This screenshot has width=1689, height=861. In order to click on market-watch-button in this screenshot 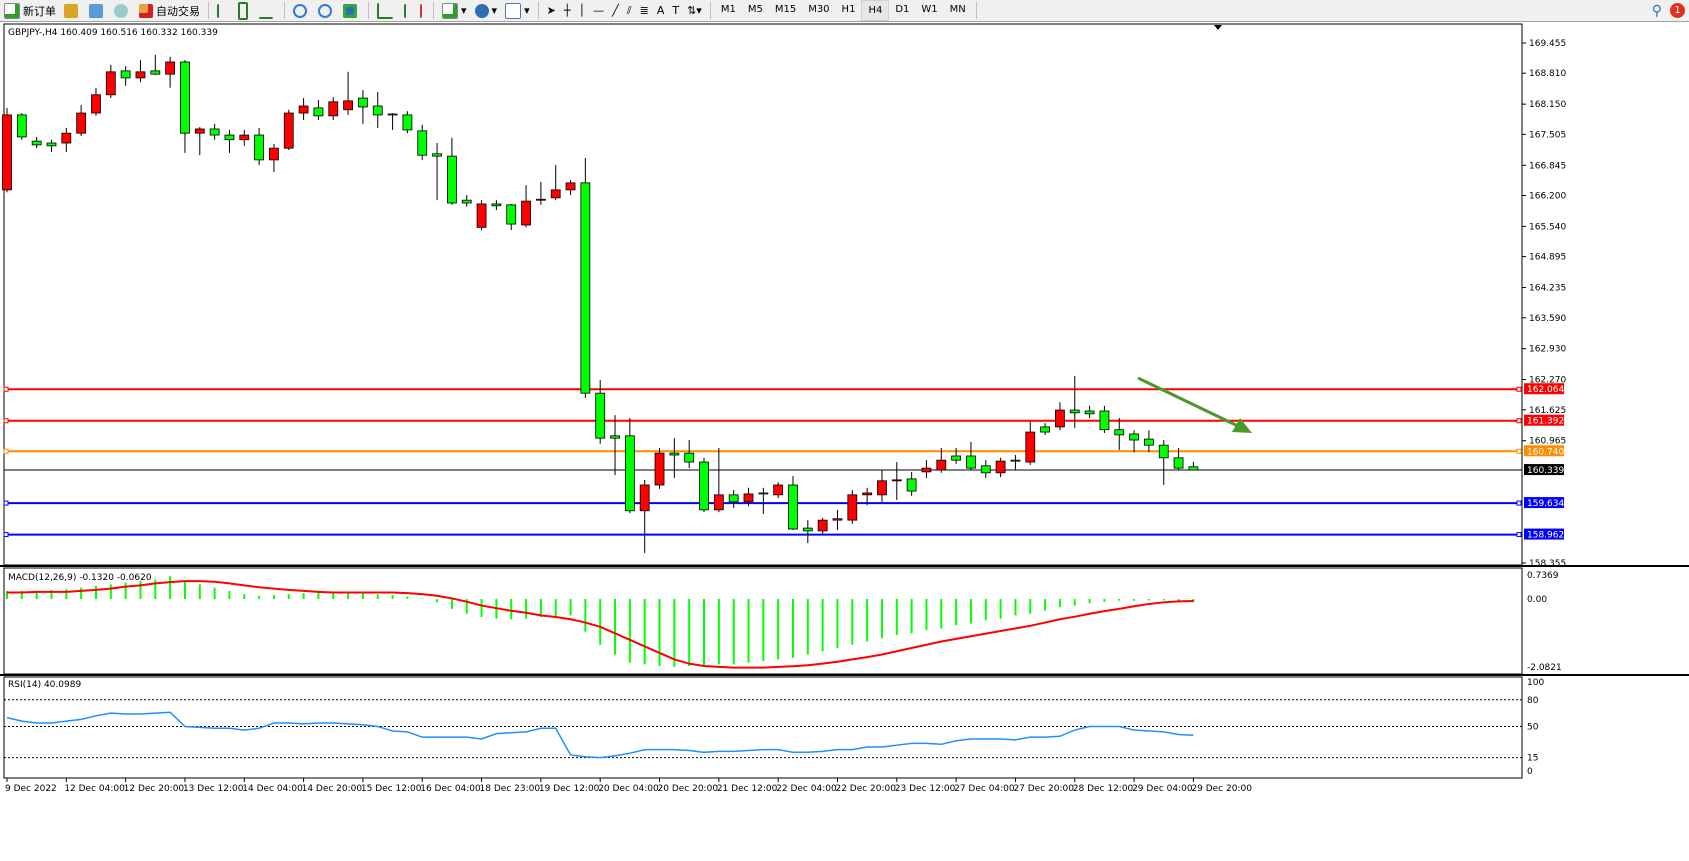, I will do `click(72, 10)`.